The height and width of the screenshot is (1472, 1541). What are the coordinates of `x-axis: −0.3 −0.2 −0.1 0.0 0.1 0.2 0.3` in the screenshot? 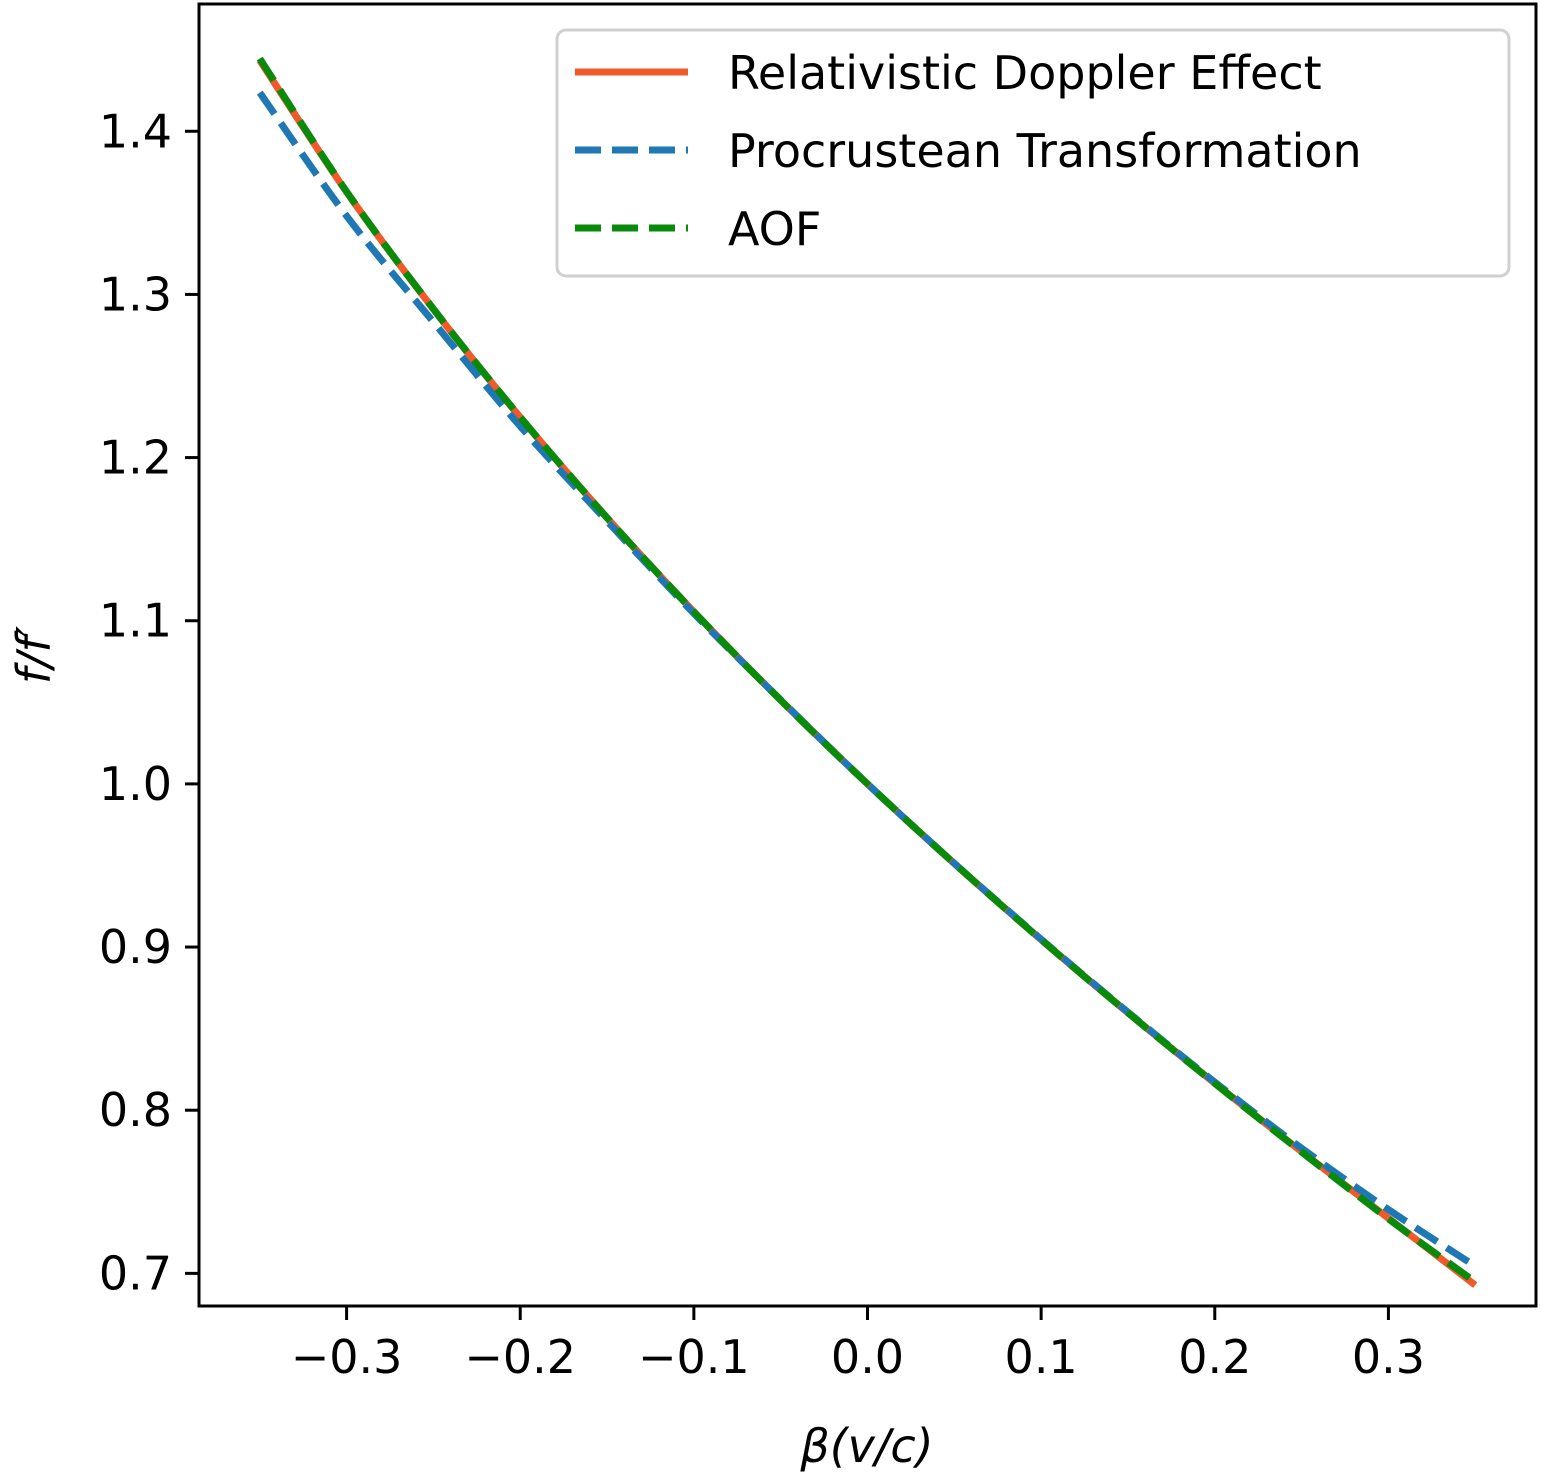 It's located at (858, 1345).